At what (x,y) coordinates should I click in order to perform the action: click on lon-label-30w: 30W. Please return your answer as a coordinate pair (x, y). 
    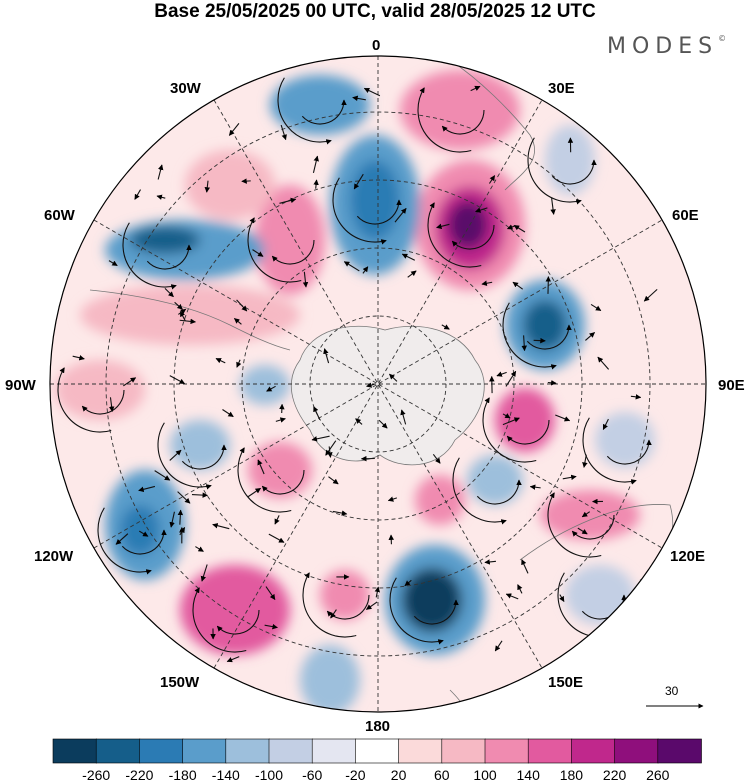
    Looking at the image, I should click on (185, 88).